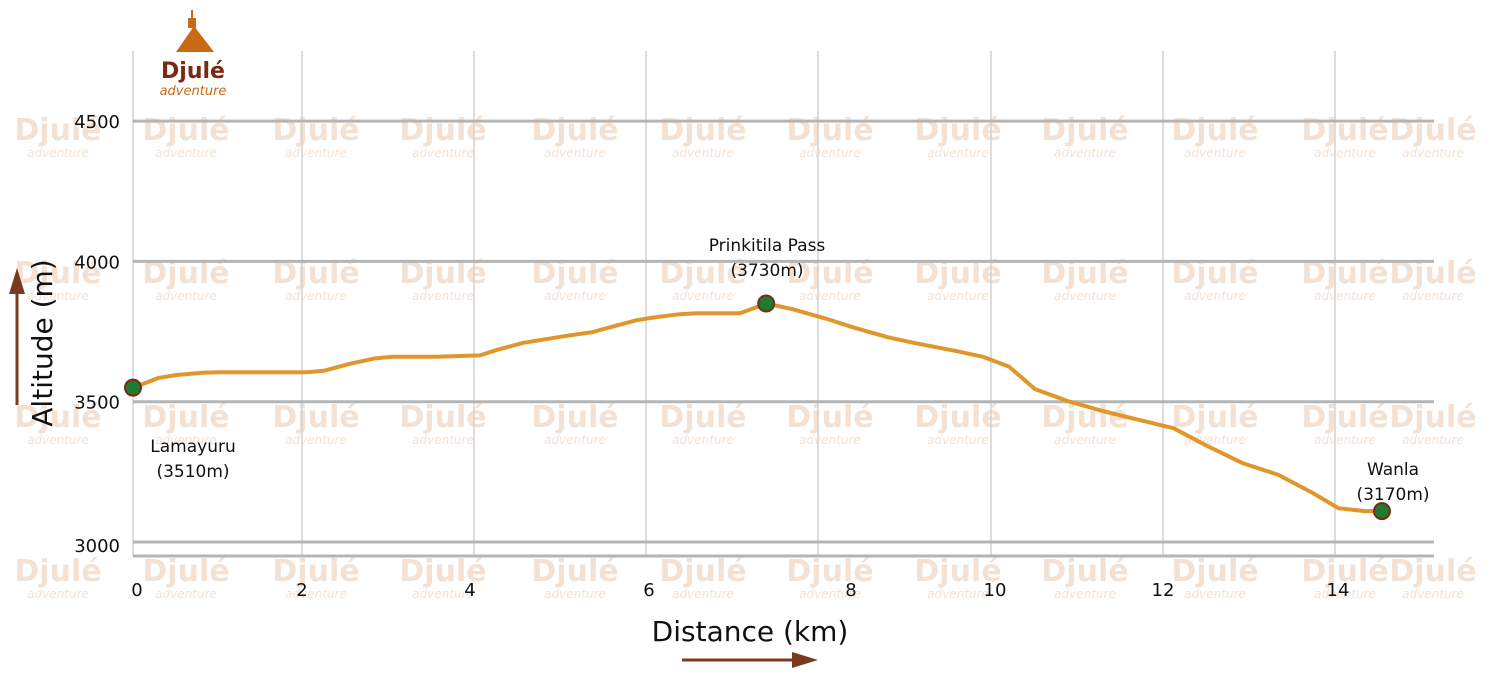  Describe the element at coordinates (97, 546) in the screenshot. I see `y-tick-label: 3000` at that location.